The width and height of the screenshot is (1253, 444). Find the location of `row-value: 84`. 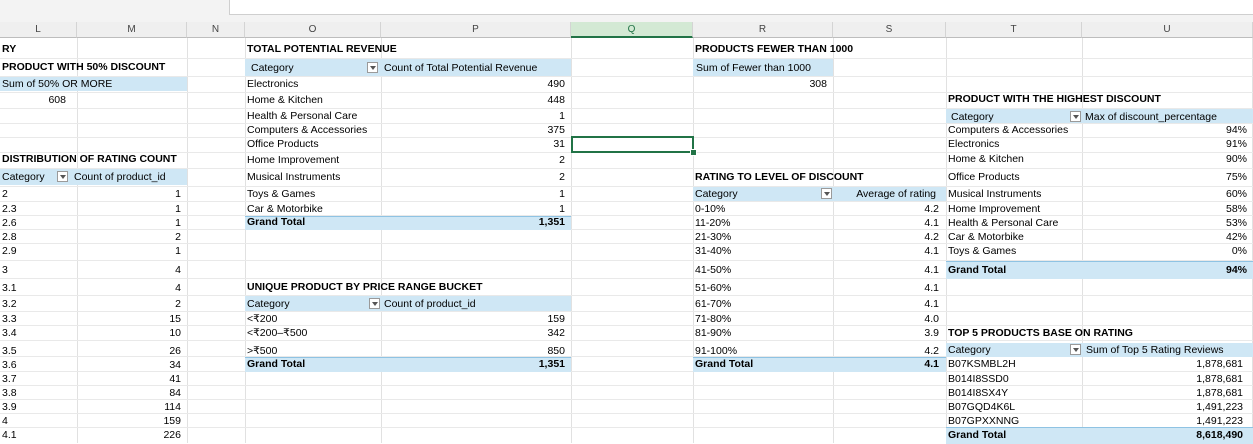

row-value: 84 is located at coordinates (175, 393).